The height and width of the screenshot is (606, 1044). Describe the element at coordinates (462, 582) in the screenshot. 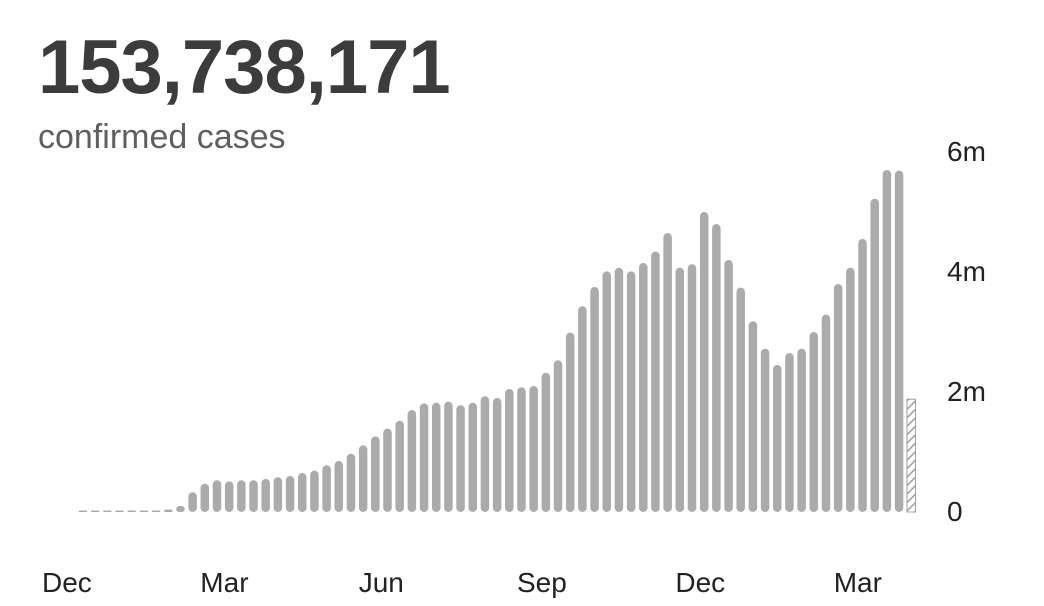

I see `x-axis: Dec Mar Jun Sep Dec Mar` at that location.